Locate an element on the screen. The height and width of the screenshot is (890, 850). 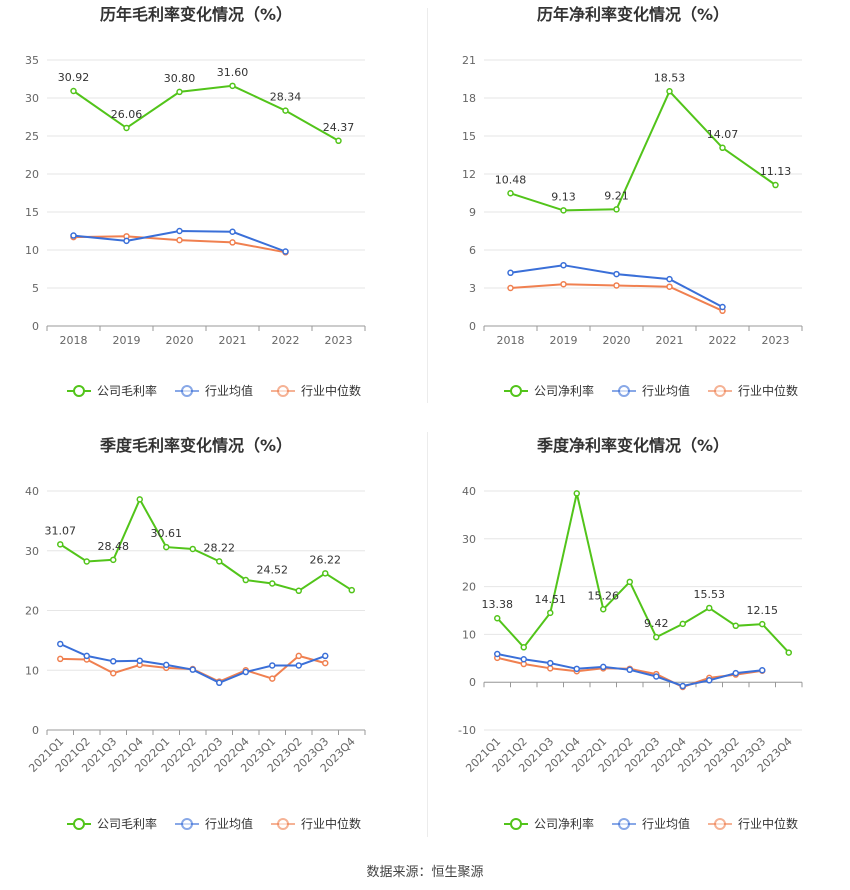
y-tick-label: 40 is located at coordinates (32, 491).